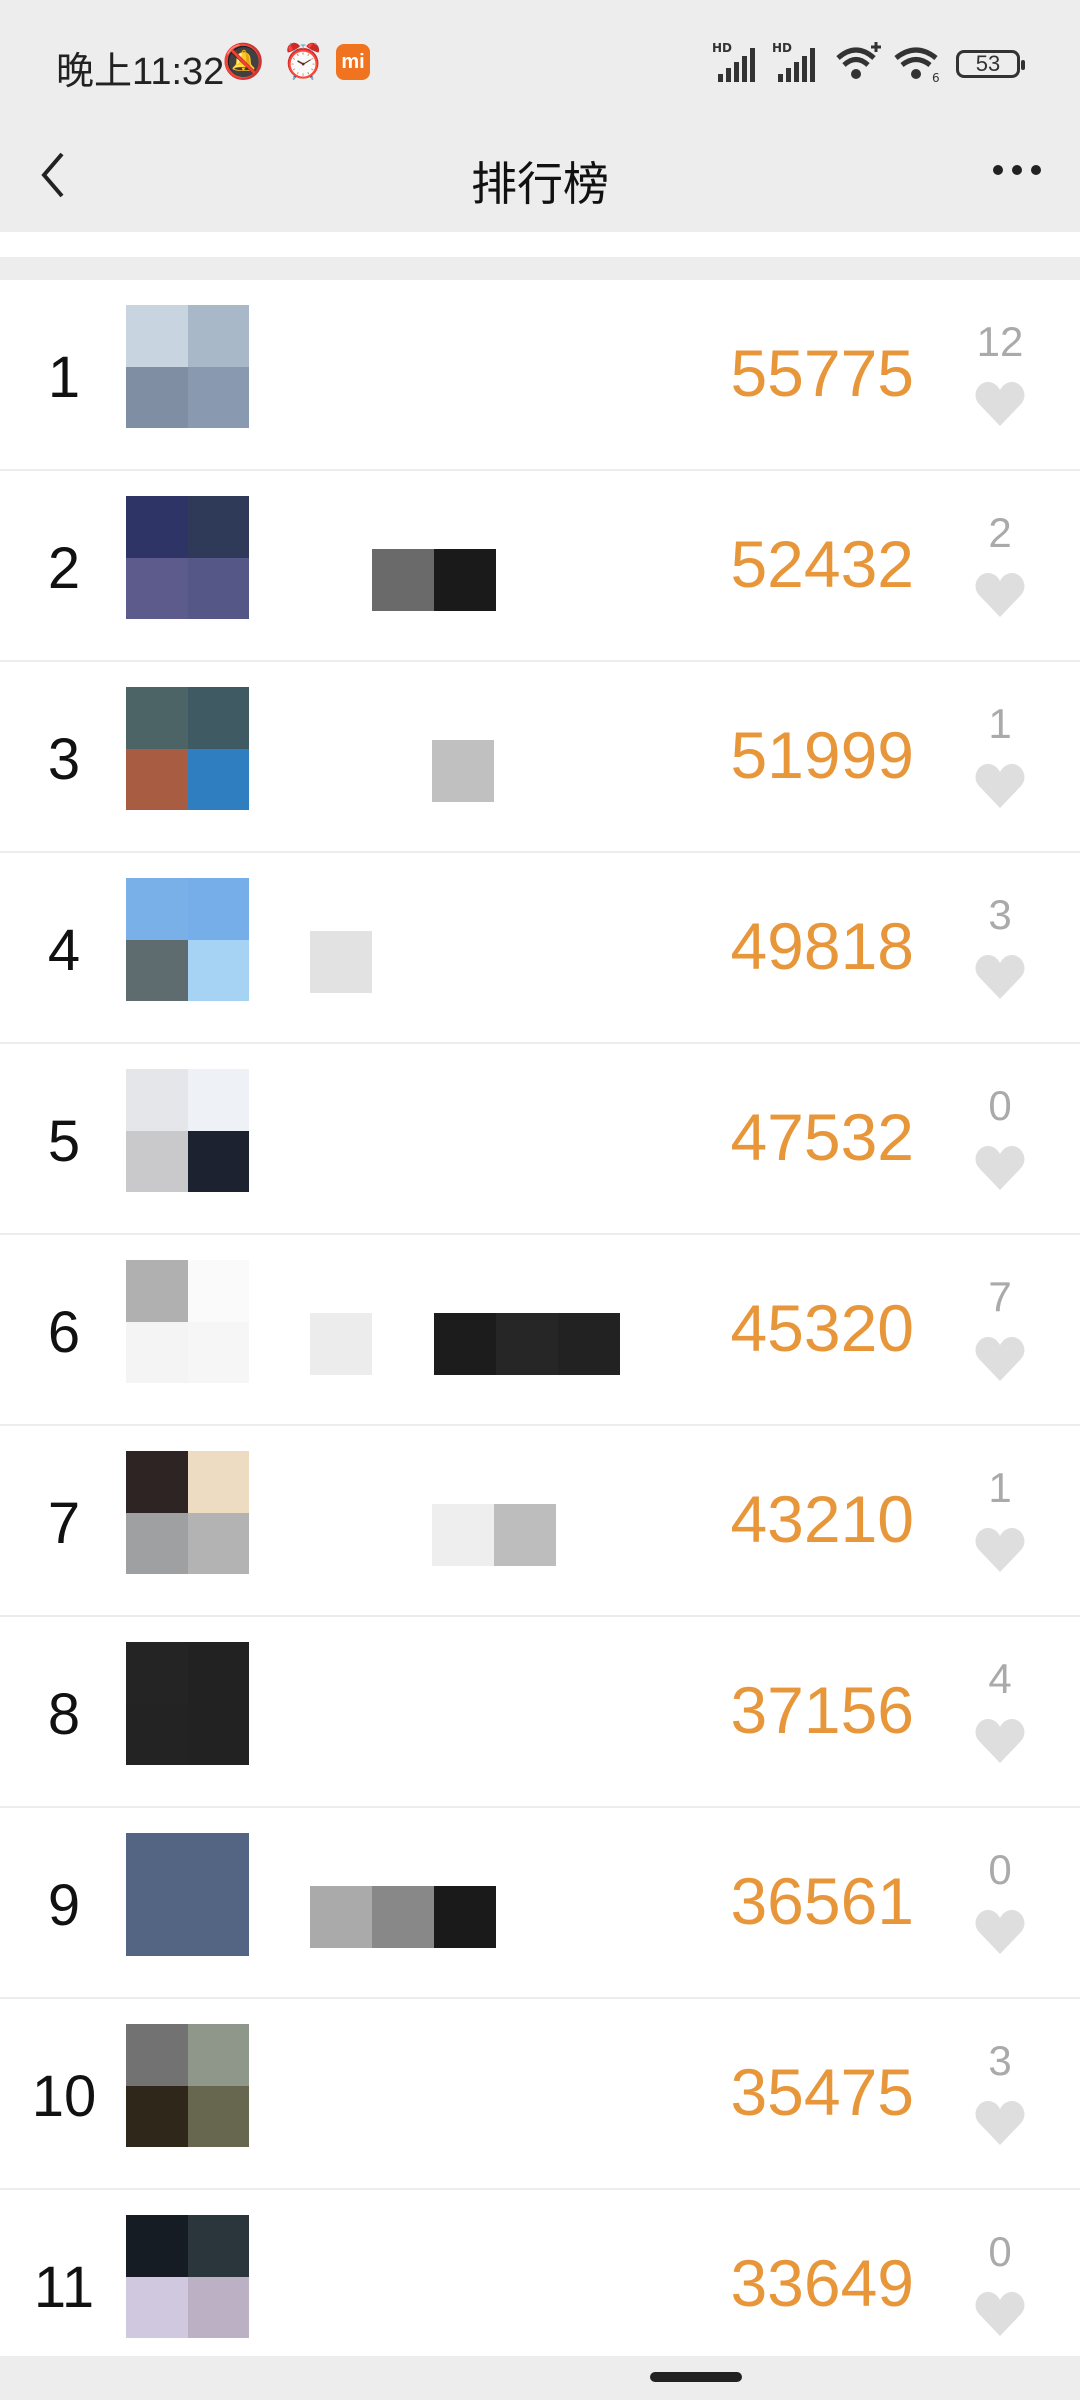 The height and width of the screenshot is (2400, 1080). Describe the element at coordinates (1000, 2060) in the screenshot. I see `like-count: 3` at that location.